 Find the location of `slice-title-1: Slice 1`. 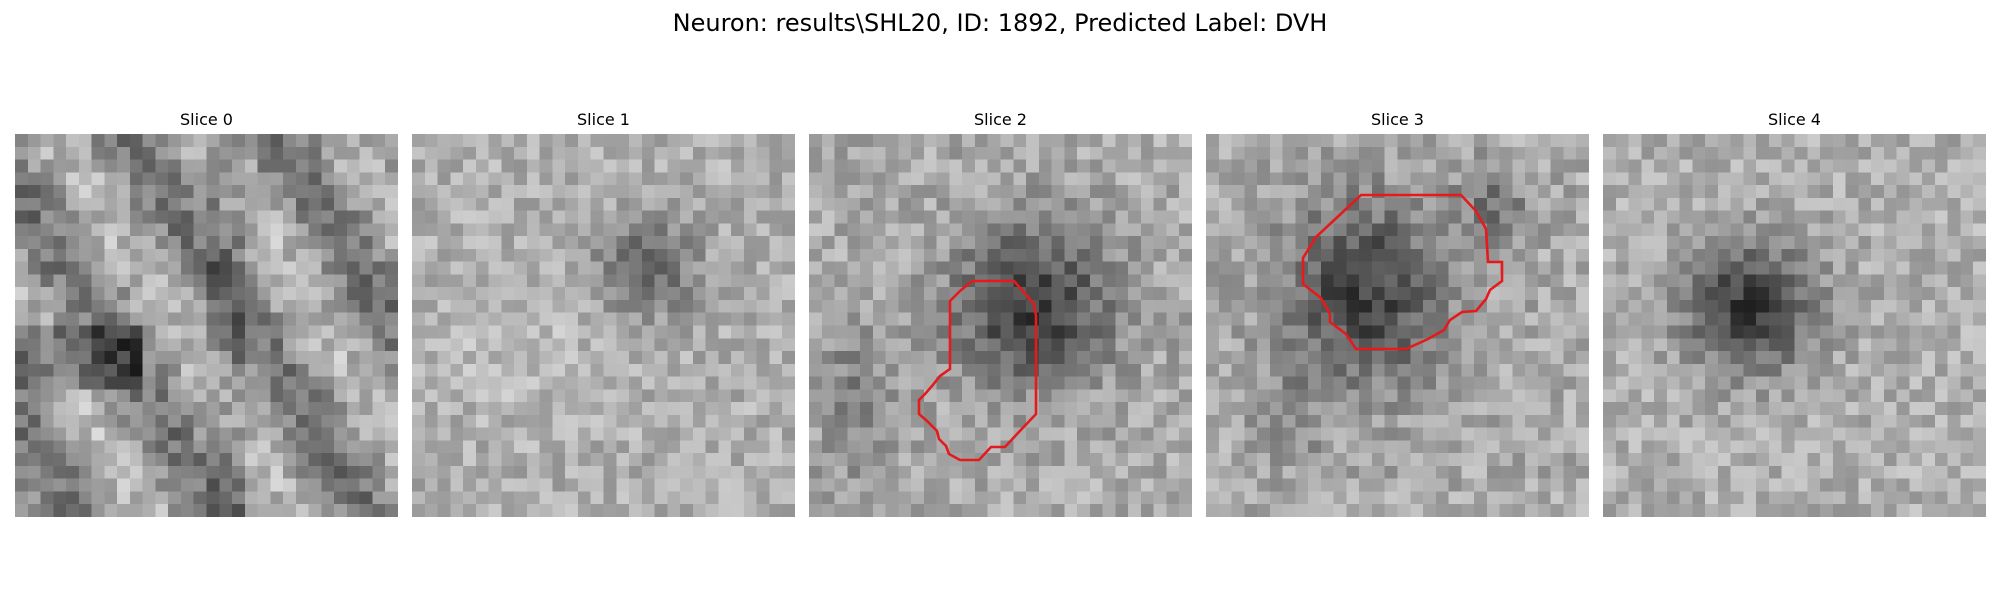

slice-title-1: Slice 1 is located at coordinates (603, 119).